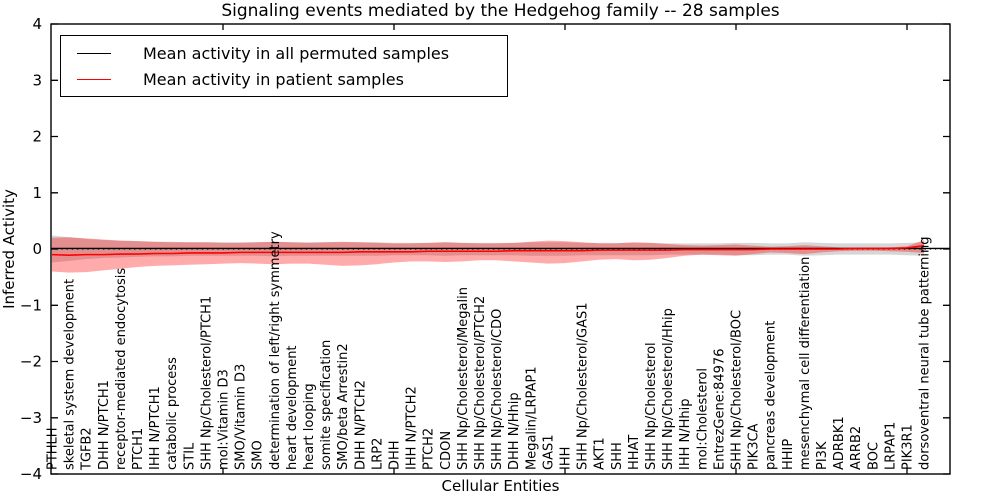  Describe the element at coordinates (719, 409) in the screenshot. I see `x-tick-label: EntrezGene:84976` at that location.